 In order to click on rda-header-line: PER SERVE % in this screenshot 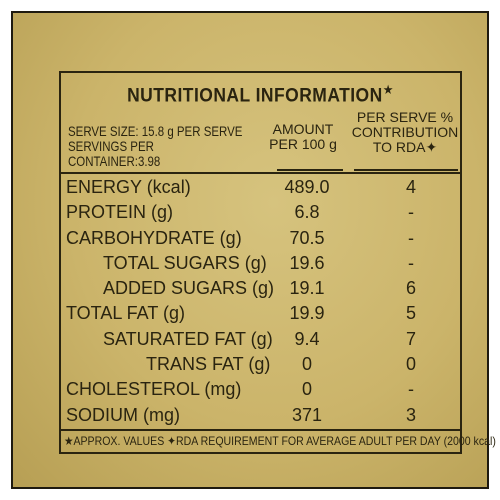, I will do `click(405, 117)`.